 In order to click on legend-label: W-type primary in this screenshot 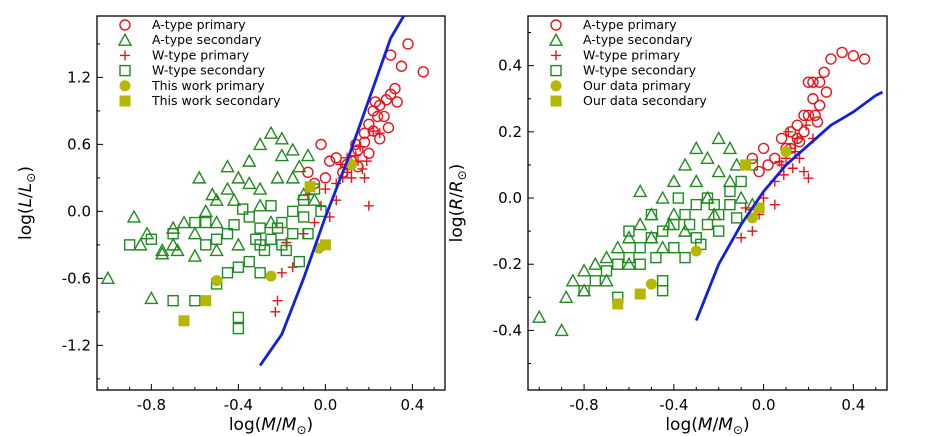, I will do `click(201, 54)`.